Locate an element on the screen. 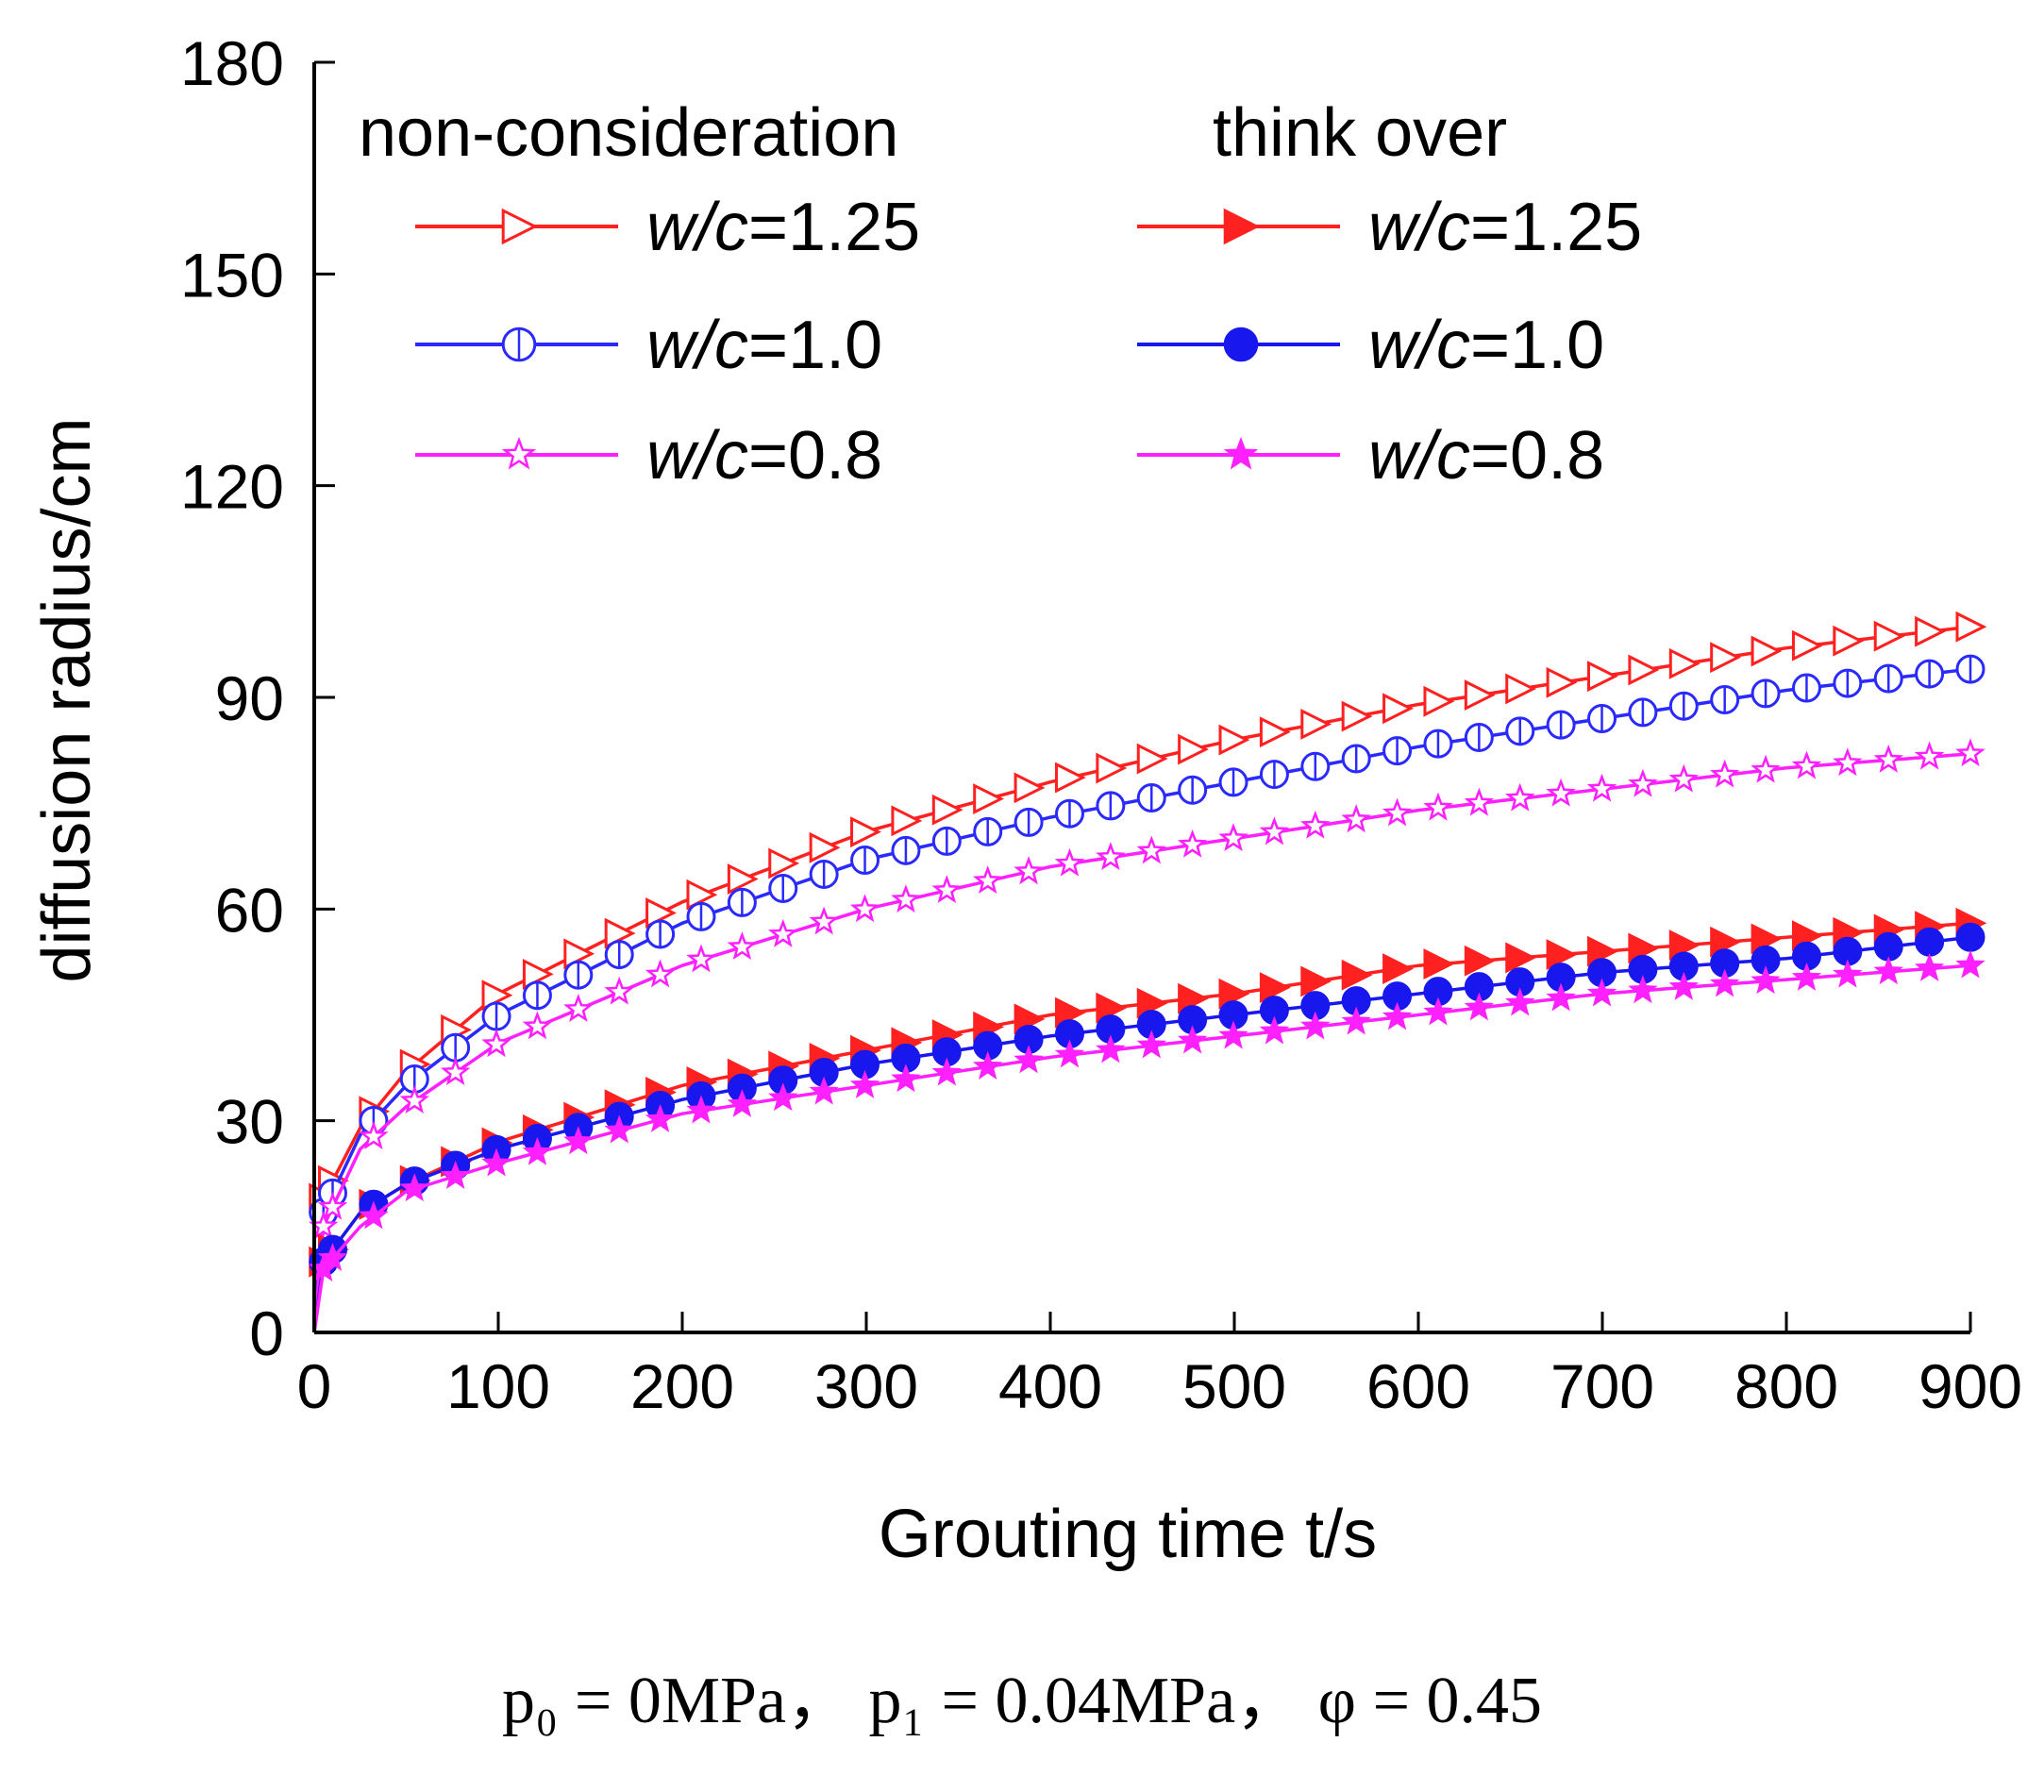 This screenshot has width=2044, height=1792. x-tick-label: 800 is located at coordinates (1786, 1386).